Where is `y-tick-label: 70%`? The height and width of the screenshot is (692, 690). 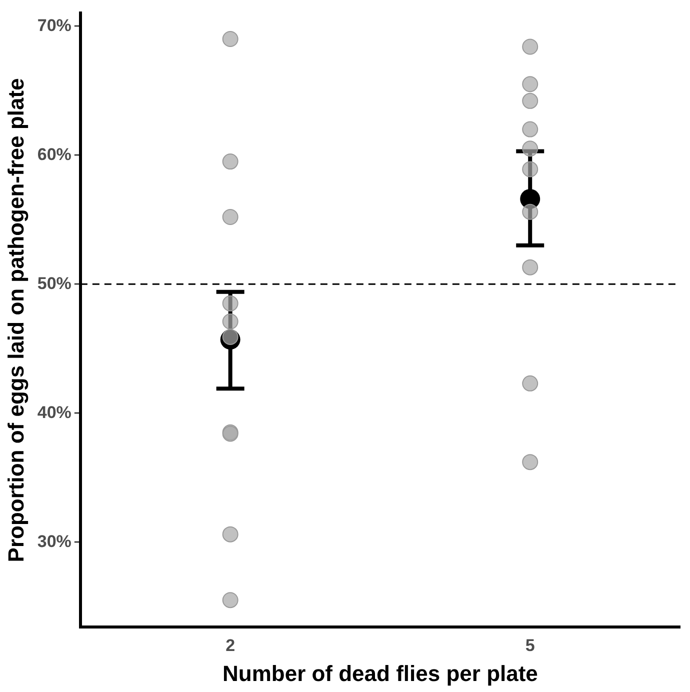
y-tick-label: 70% is located at coordinates (54, 25).